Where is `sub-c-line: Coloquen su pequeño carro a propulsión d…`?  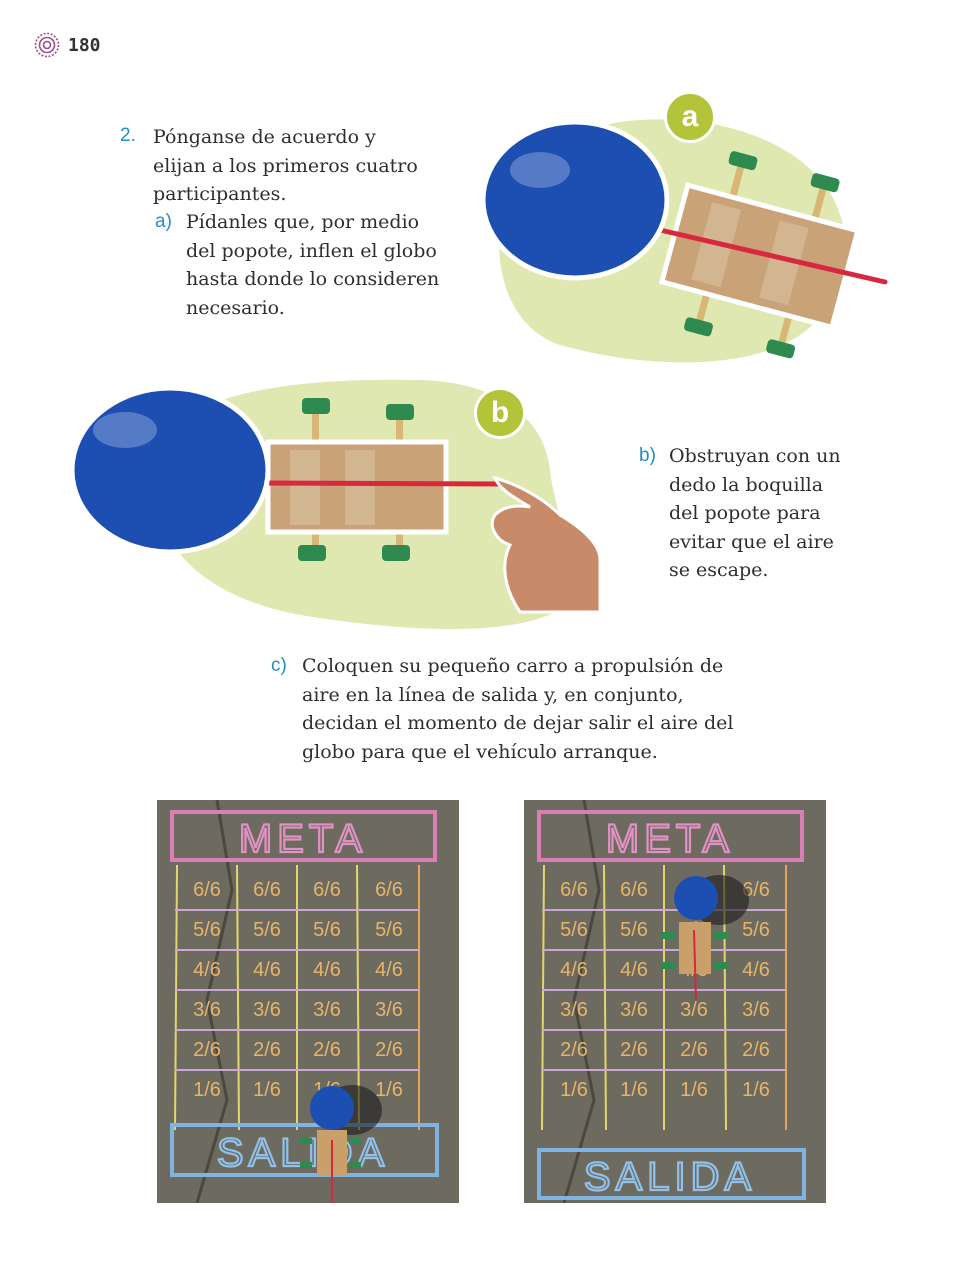
sub-c-line: Coloquen su pequeño carro a propulsión d… is located at coordinates (513, 666).